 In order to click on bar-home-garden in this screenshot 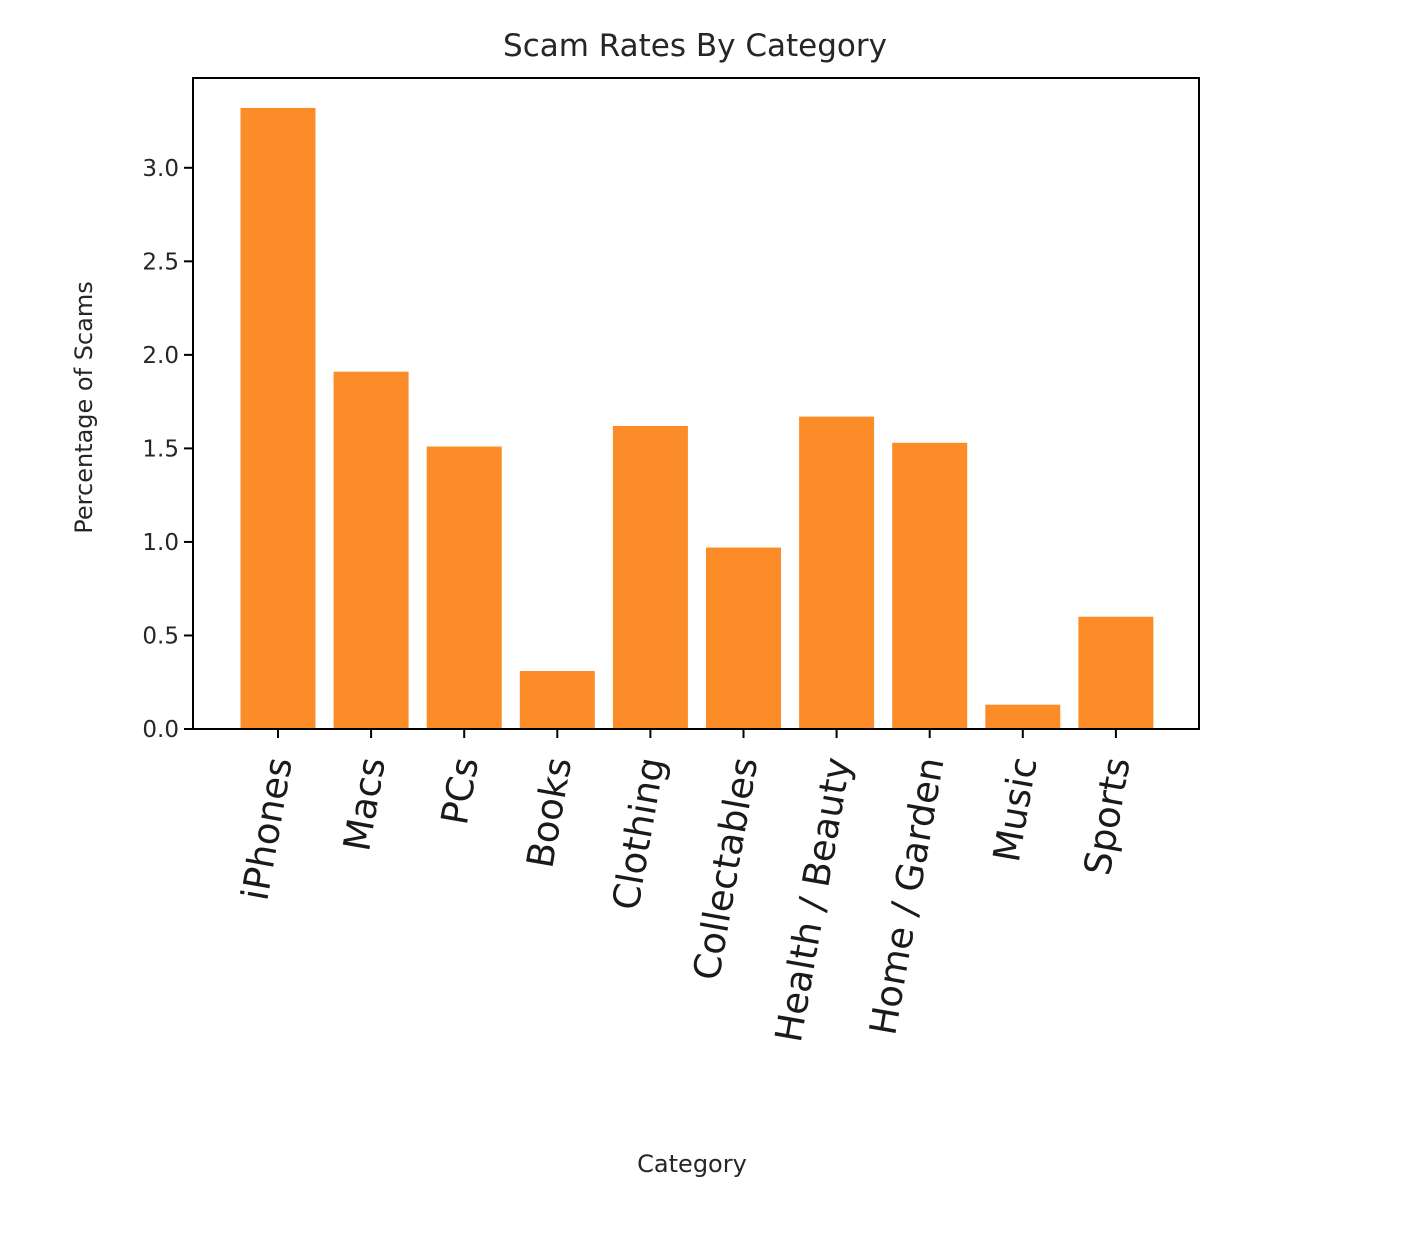, I will do `click(930, 585)`.